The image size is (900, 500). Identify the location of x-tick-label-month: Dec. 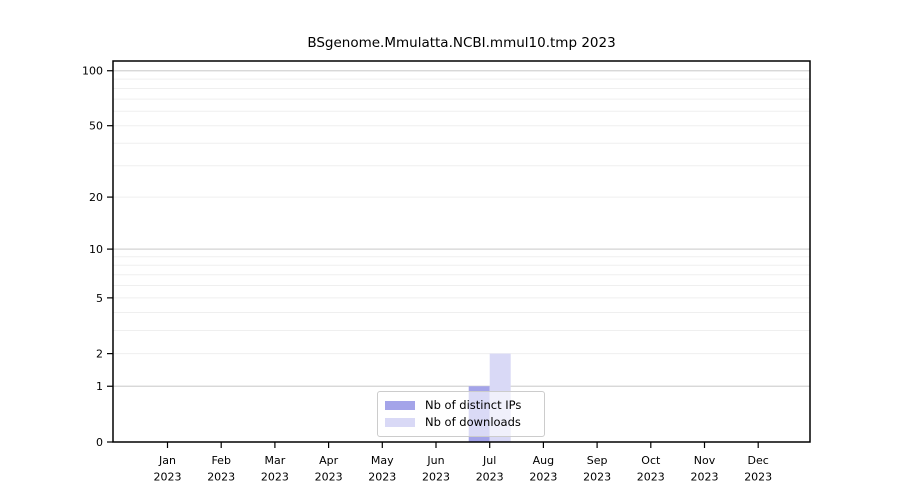
(758, 460).